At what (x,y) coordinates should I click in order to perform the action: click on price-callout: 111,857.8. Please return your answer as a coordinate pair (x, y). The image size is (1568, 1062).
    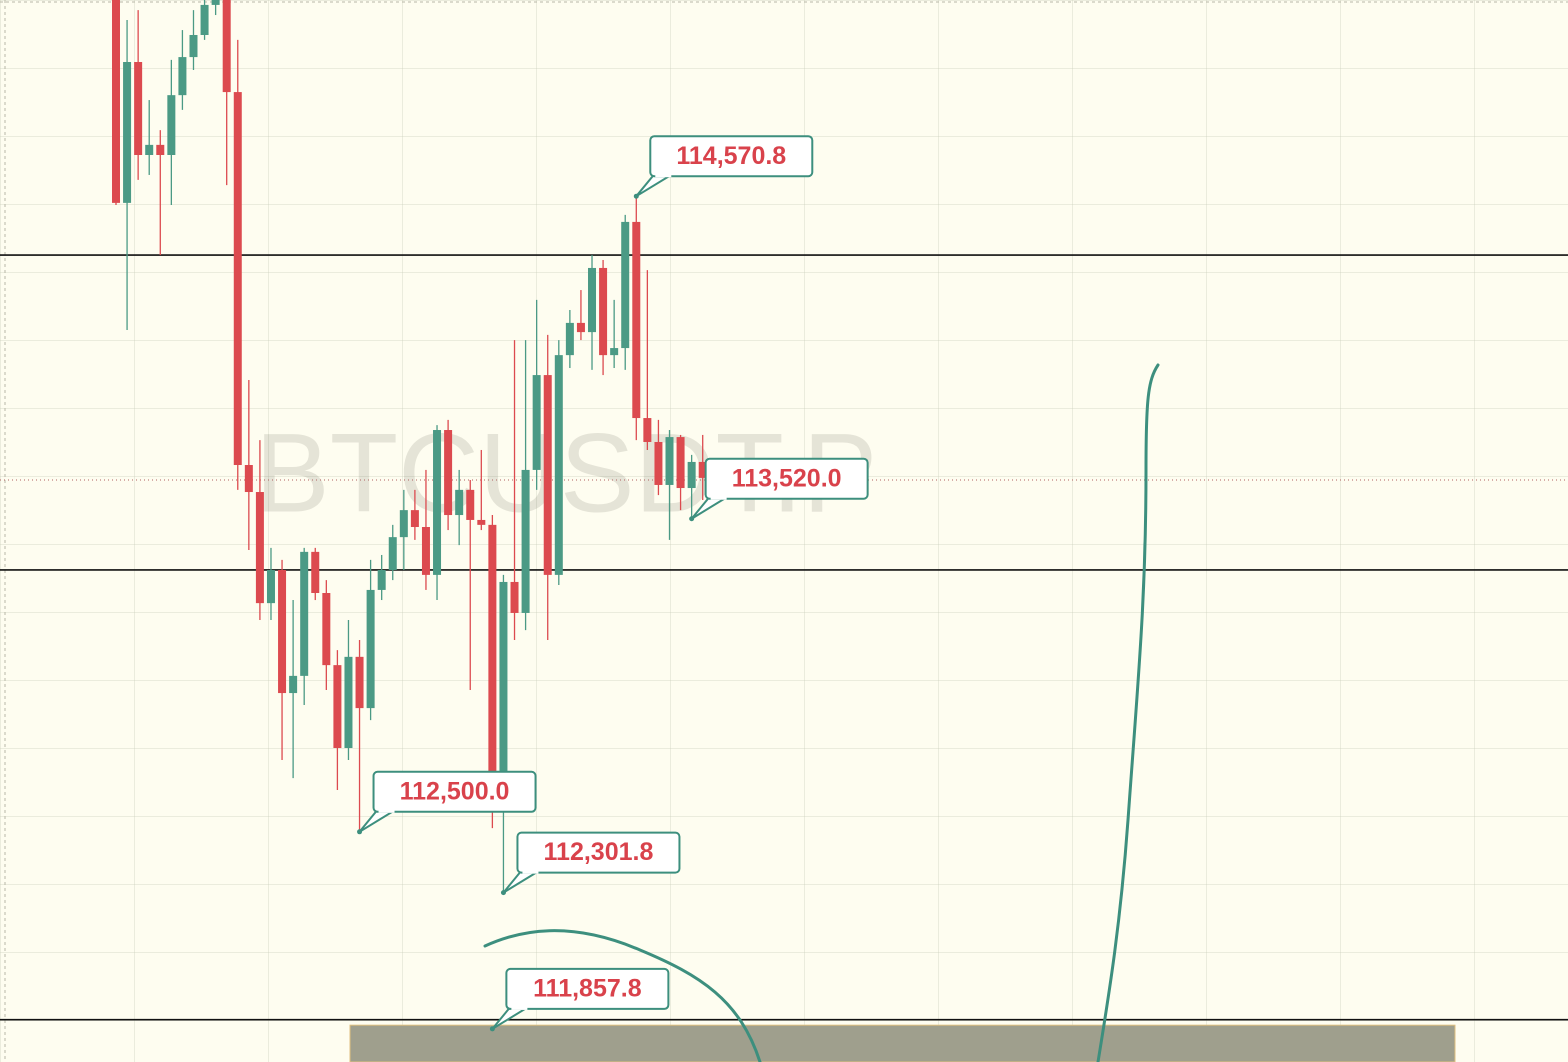
    Looking at the image, I should click on (579, 999).